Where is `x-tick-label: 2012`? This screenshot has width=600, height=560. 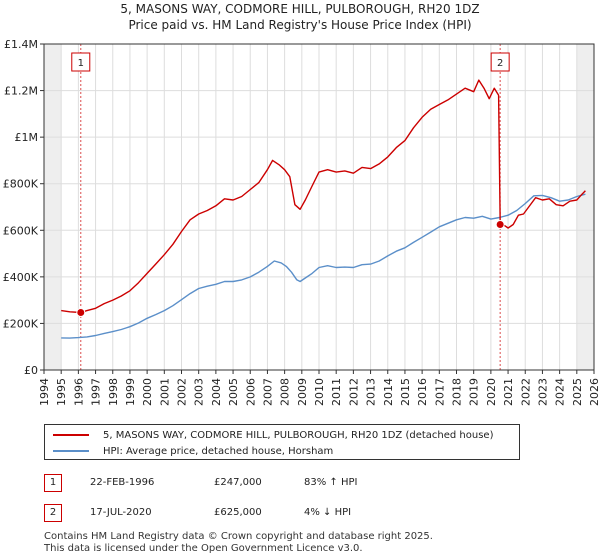 x-tick-label: 2012 is located at coordinates (353, 392).